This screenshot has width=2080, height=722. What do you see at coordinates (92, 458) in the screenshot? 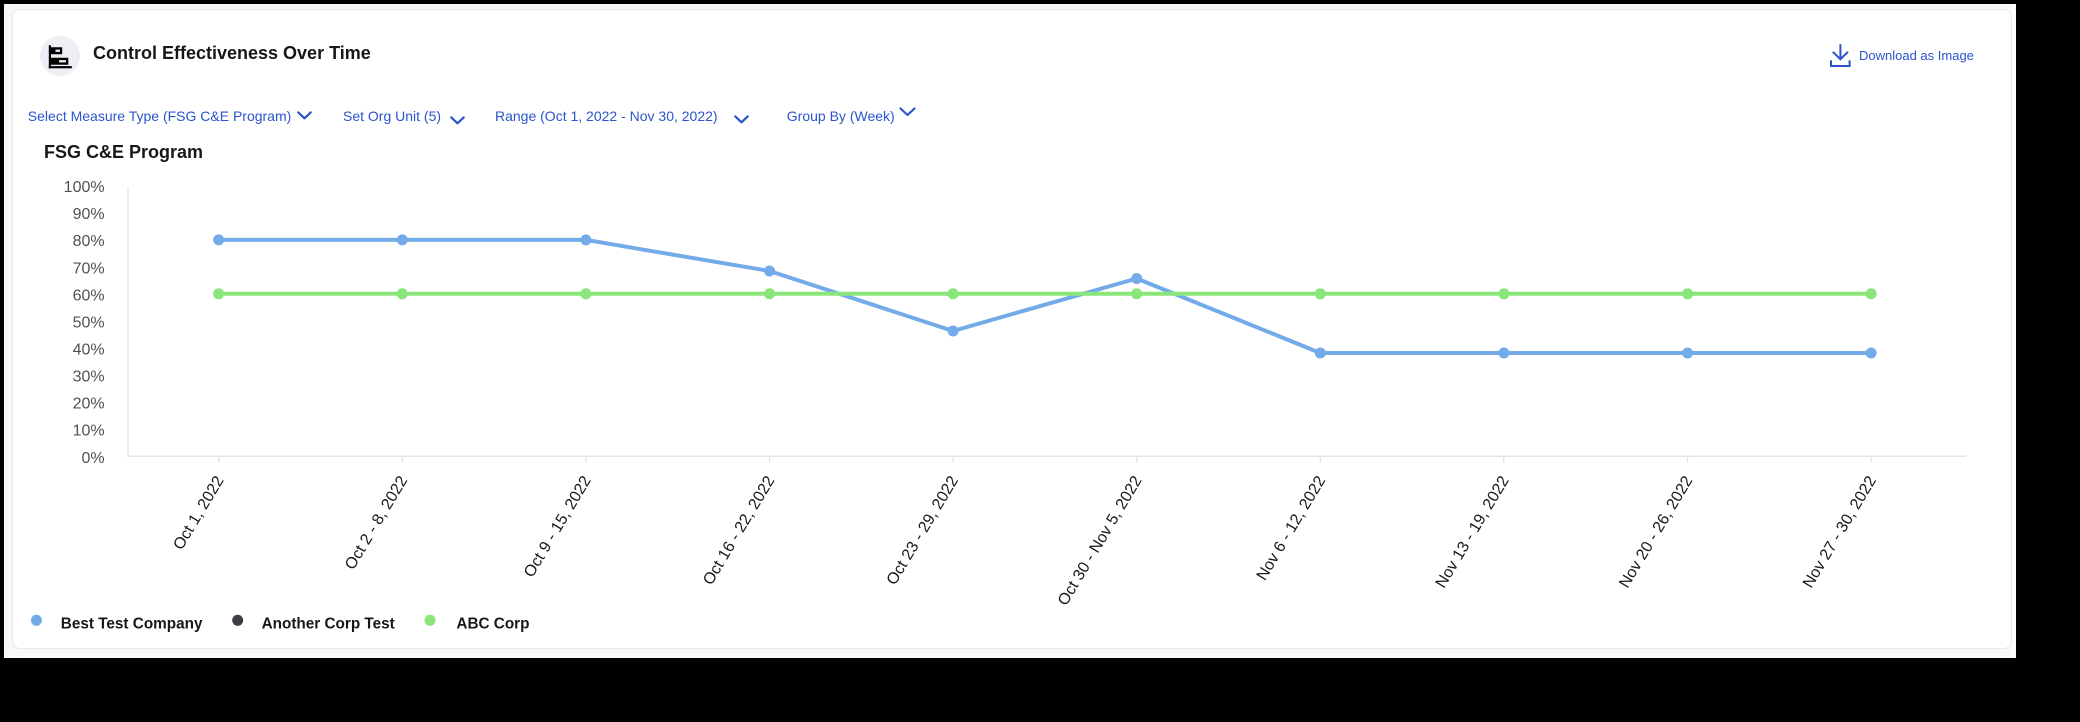
I see `svg-text: 0%` at bounding box center [92, 458].